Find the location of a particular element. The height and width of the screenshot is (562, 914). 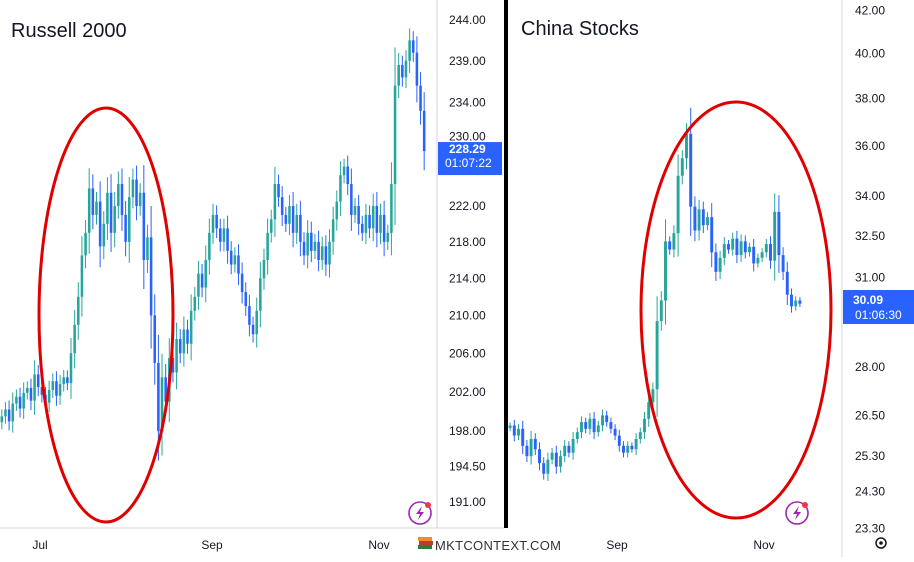

right-last-price: 30.09 is located at coordinates (868, 300).